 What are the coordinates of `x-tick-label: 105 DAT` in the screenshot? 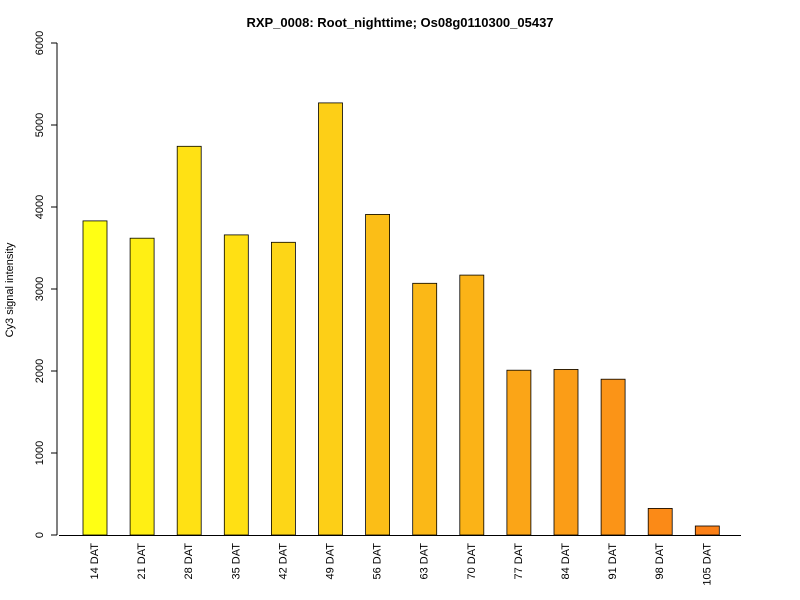 It's located at (707, 564).